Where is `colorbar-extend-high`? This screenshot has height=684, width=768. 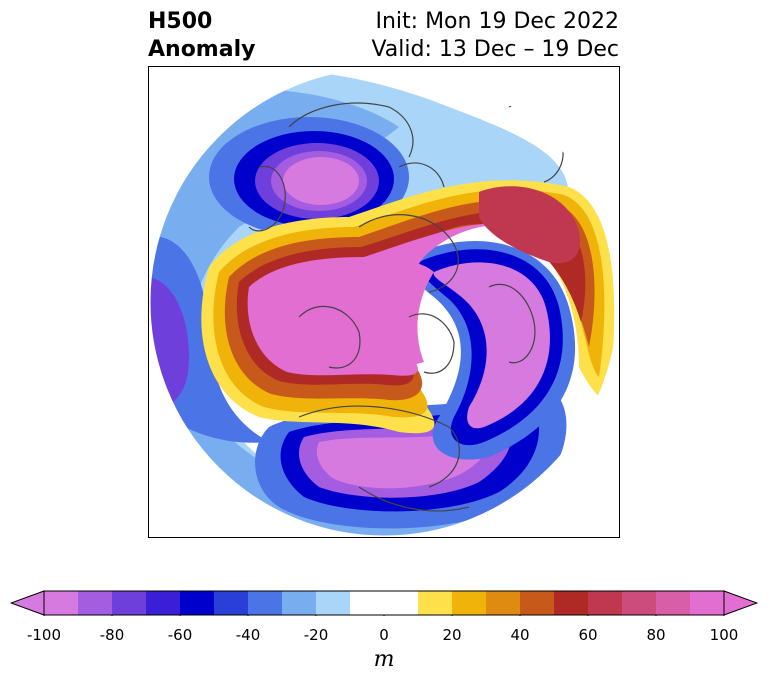 colorbar-extend-high is located at coordinates (741, 603).